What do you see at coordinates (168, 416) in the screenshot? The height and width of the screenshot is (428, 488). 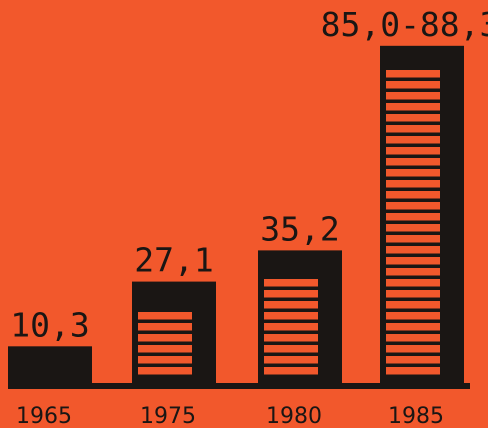 I see `x-tick-label-1975: 1975` at bounding box center [168, 416].